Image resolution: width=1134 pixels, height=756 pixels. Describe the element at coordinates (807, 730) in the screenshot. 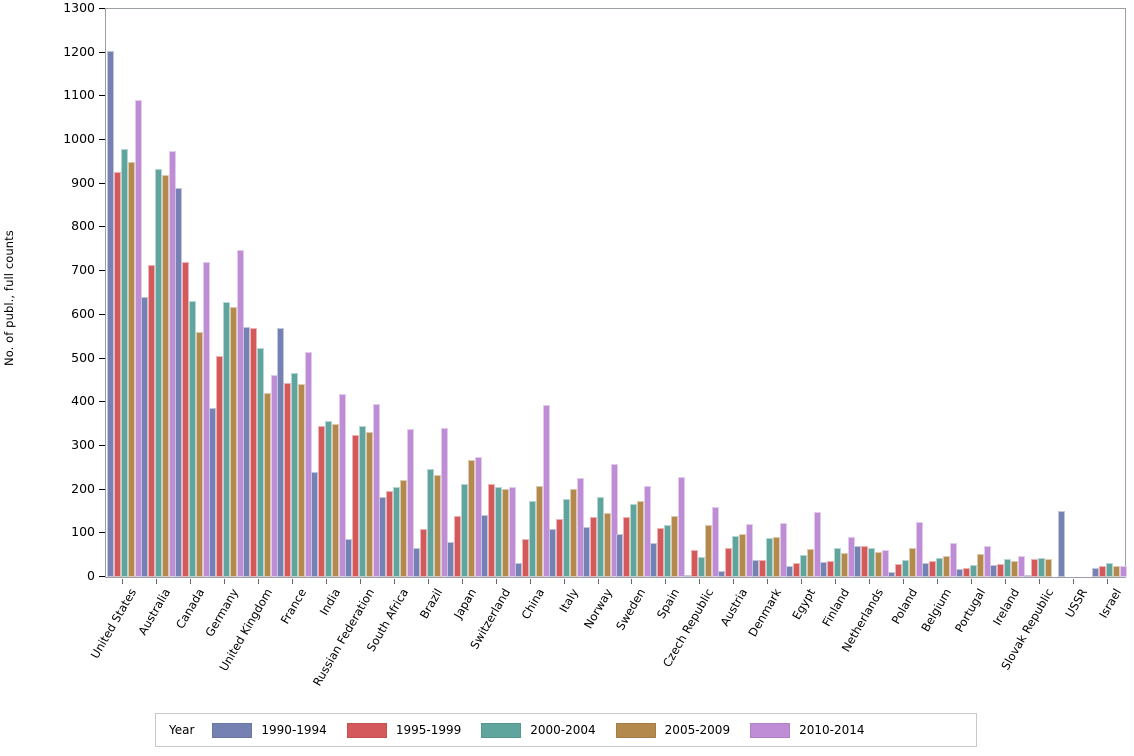

I see `legend-item: 2010-2014` at that location.